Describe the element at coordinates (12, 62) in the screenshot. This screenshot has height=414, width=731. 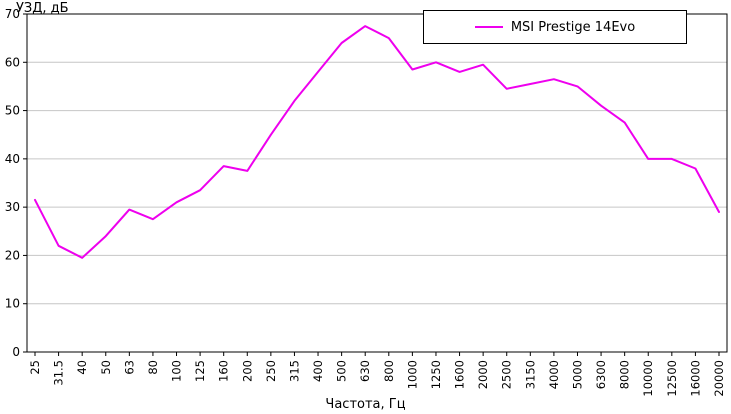
I see `y-tick-label: 60` at that location.